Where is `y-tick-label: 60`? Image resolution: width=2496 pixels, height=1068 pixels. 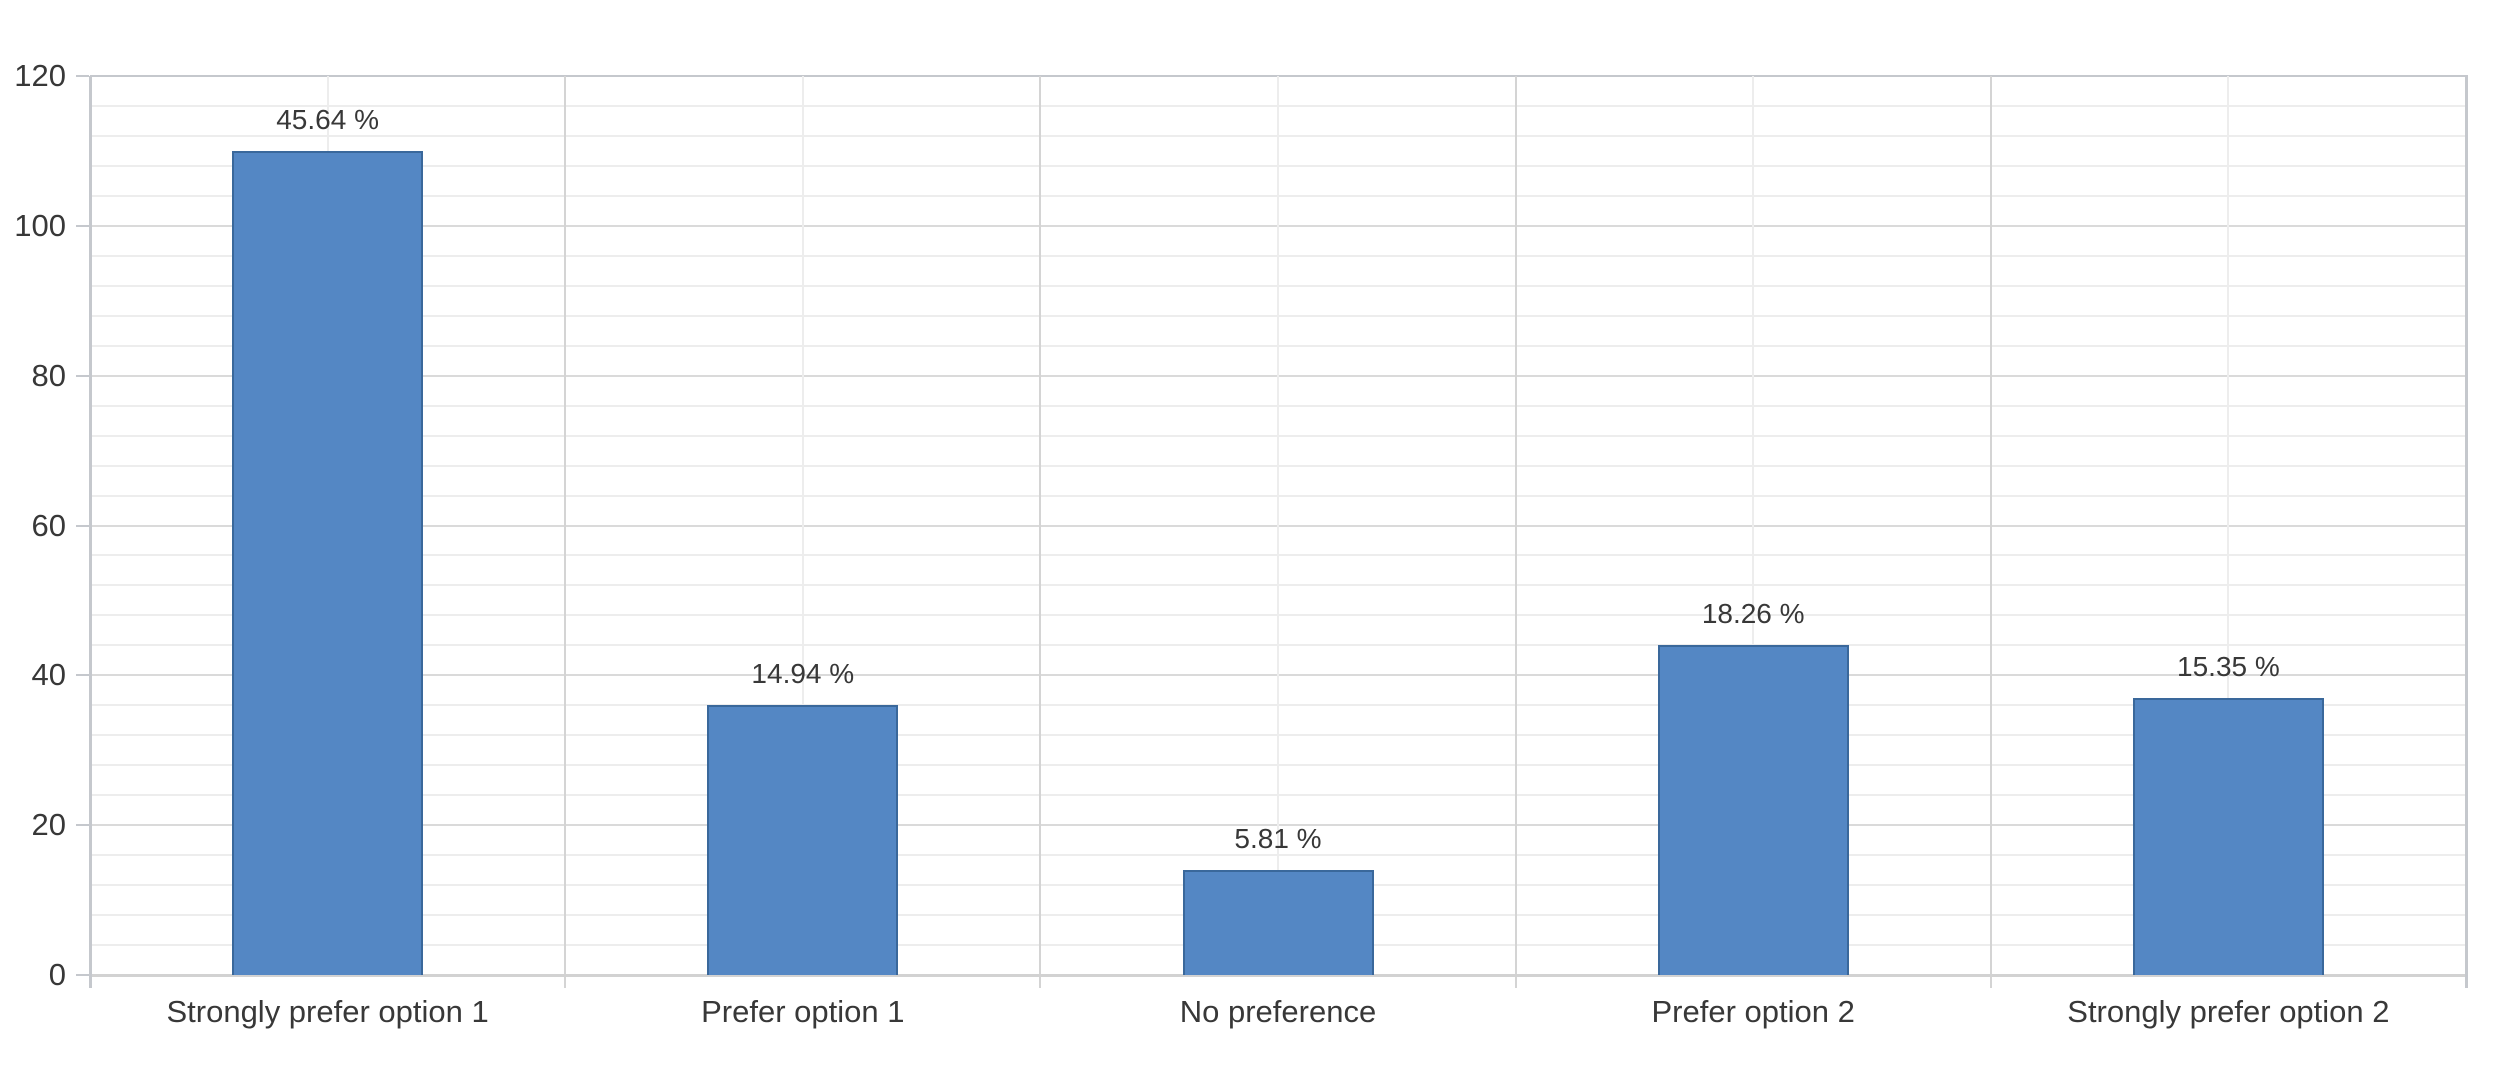 y-tick-label: 60 is located at coordinates (48, 525).